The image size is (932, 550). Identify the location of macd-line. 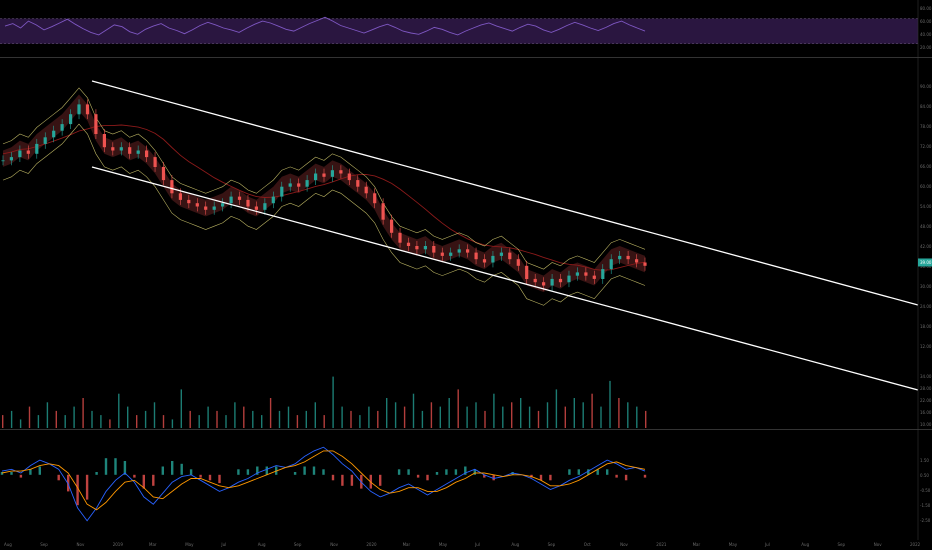
(323, 484).